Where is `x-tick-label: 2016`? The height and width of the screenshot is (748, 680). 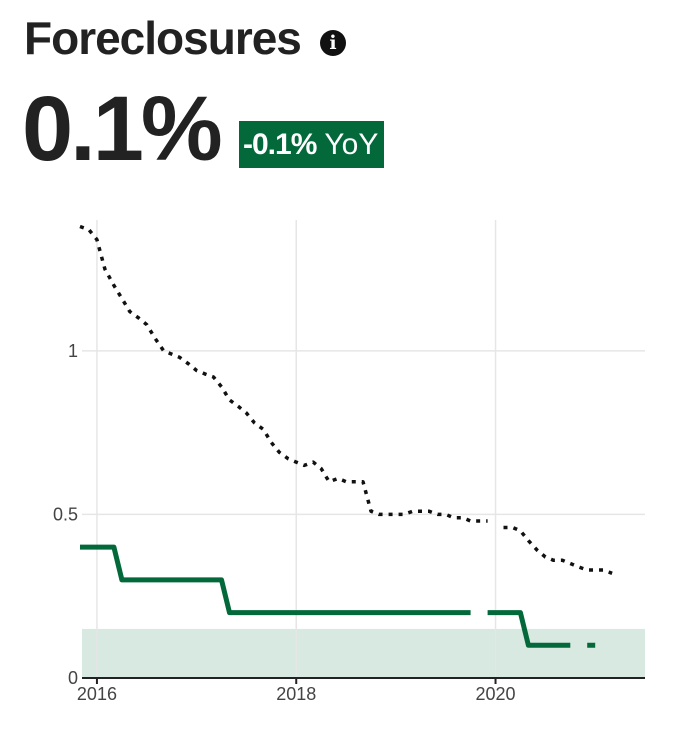 x-tick-label: 2016 is located at coordinates (97, 694).